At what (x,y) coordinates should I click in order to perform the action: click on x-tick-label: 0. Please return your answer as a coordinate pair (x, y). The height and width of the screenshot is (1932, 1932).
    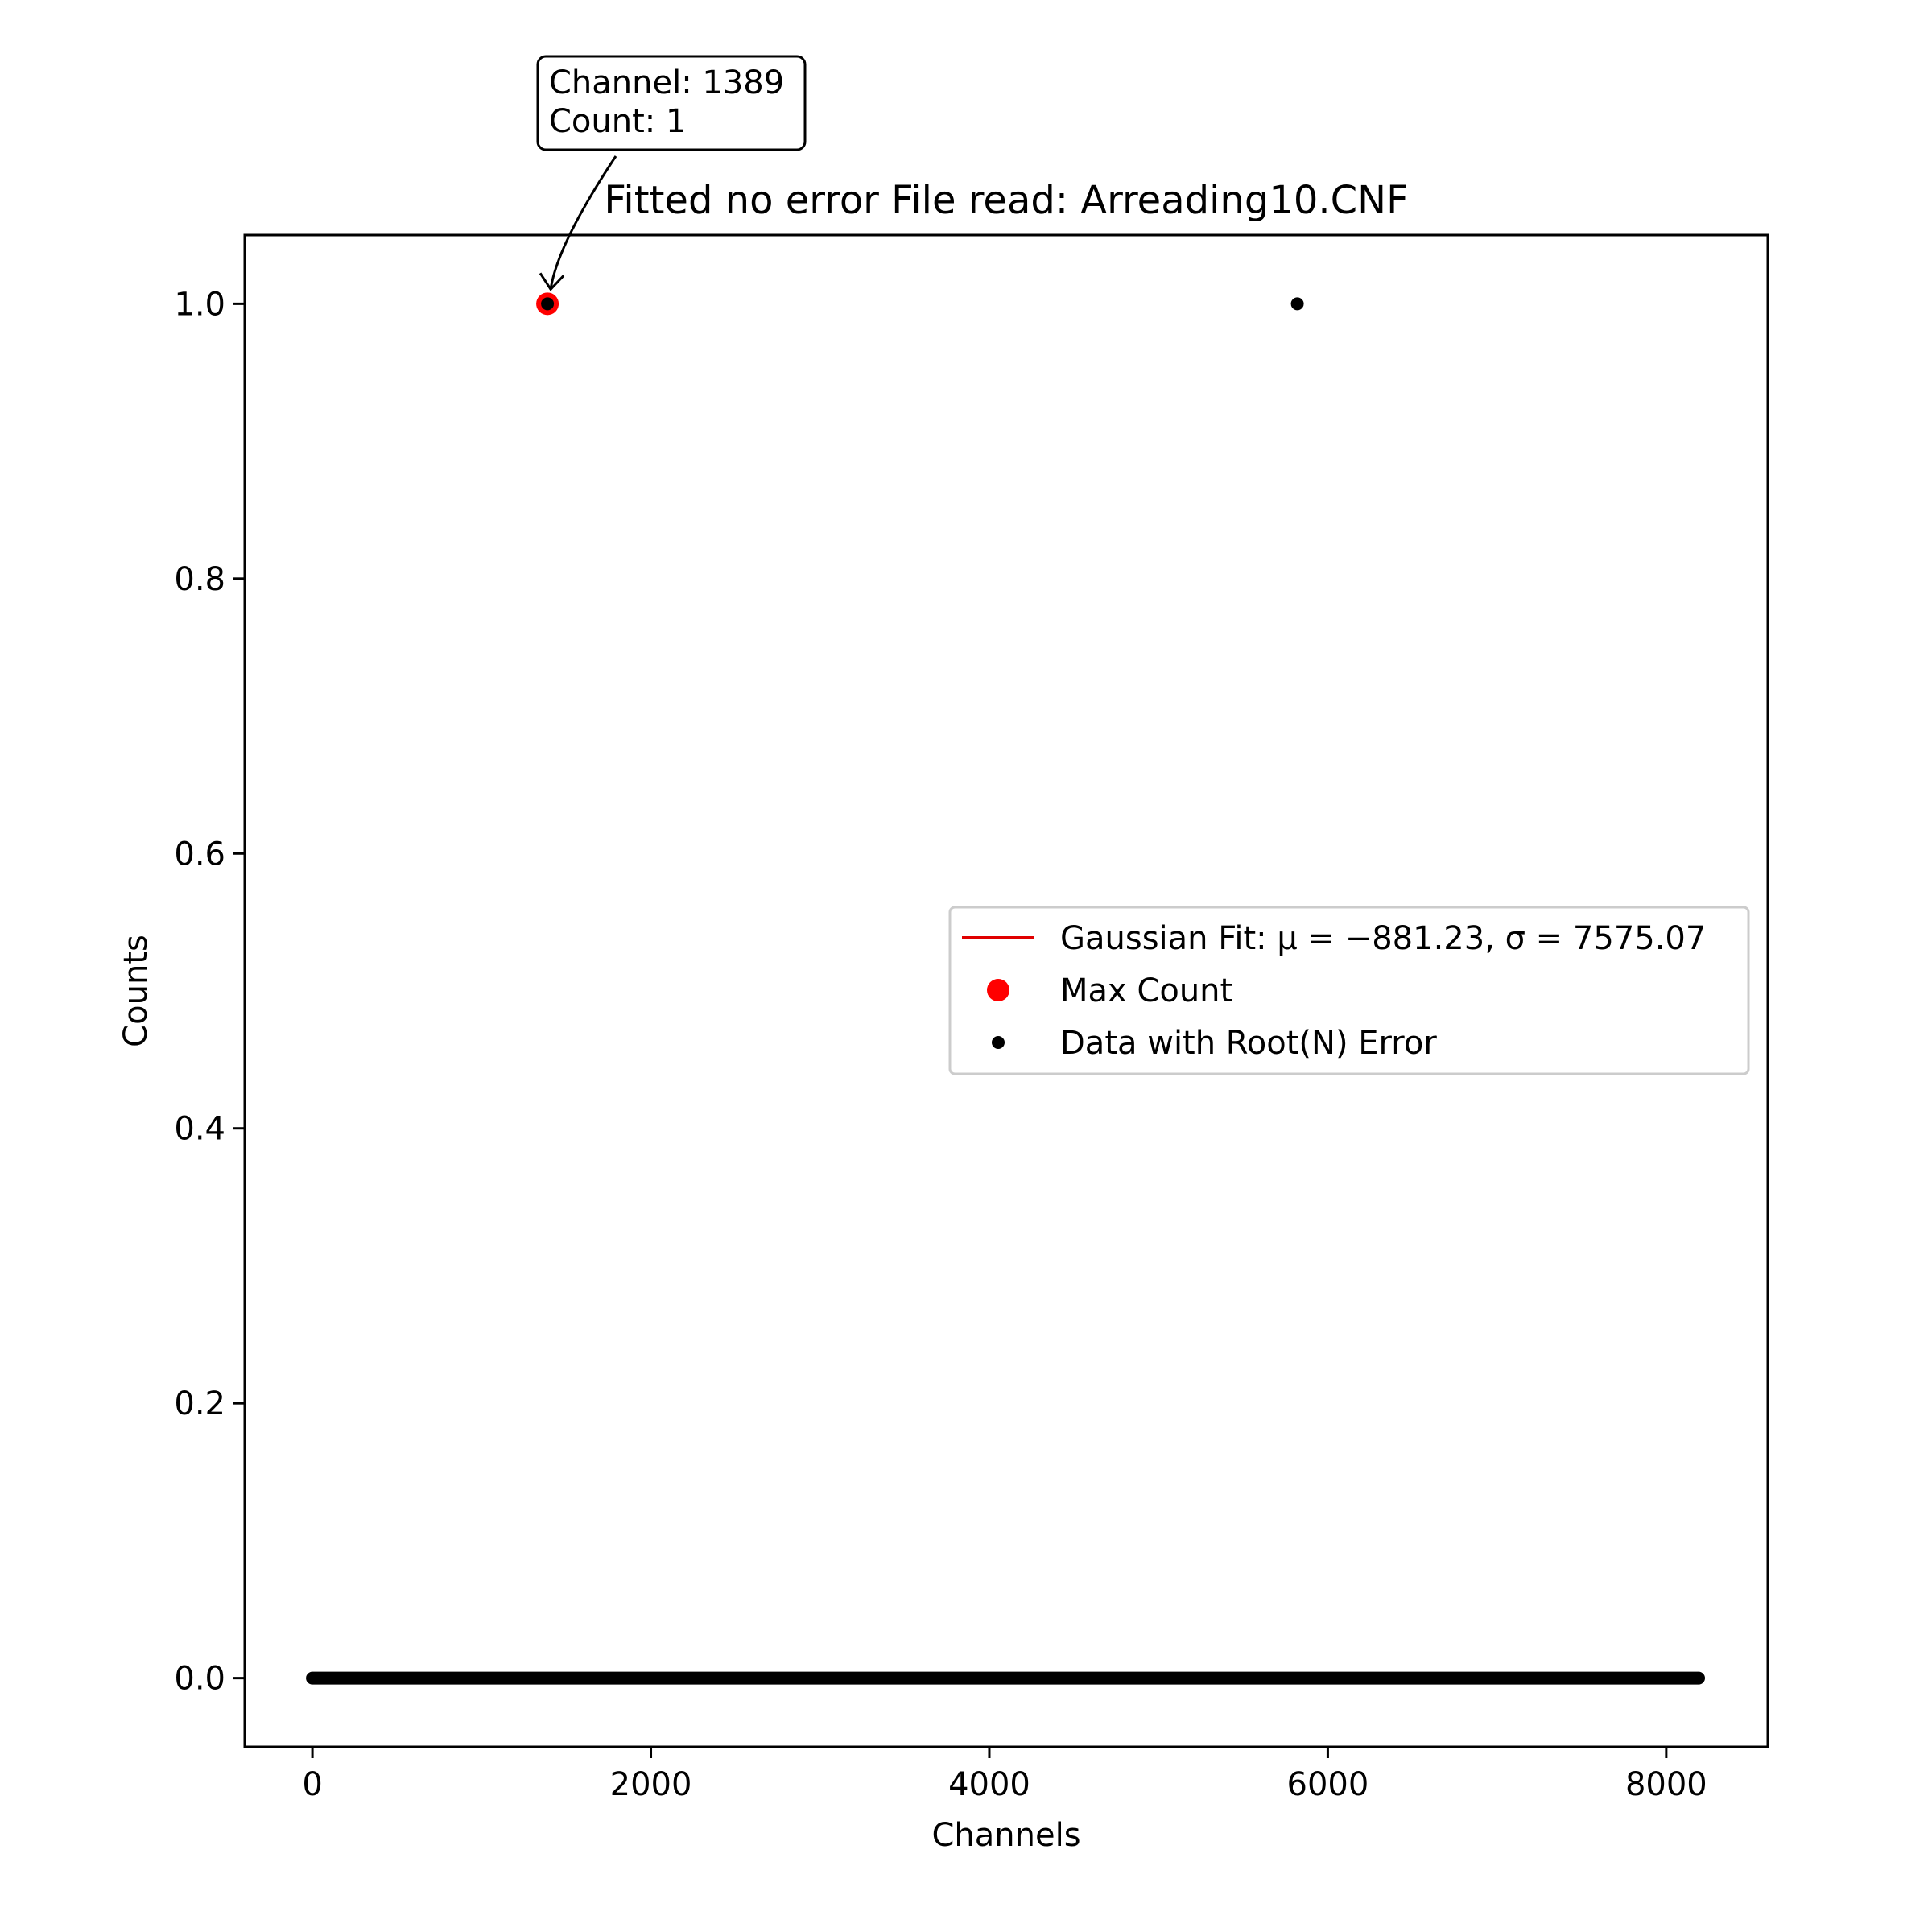
    Looking at the image, I should click on (312, 1784).